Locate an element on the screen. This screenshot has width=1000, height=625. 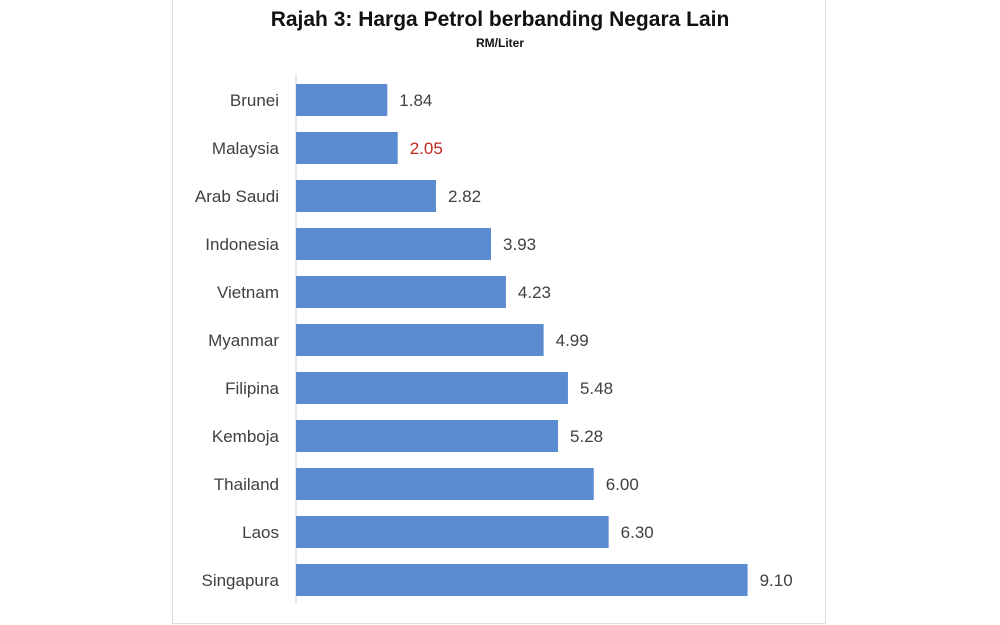
bar-vietnam is located at coordinates (401, 292).